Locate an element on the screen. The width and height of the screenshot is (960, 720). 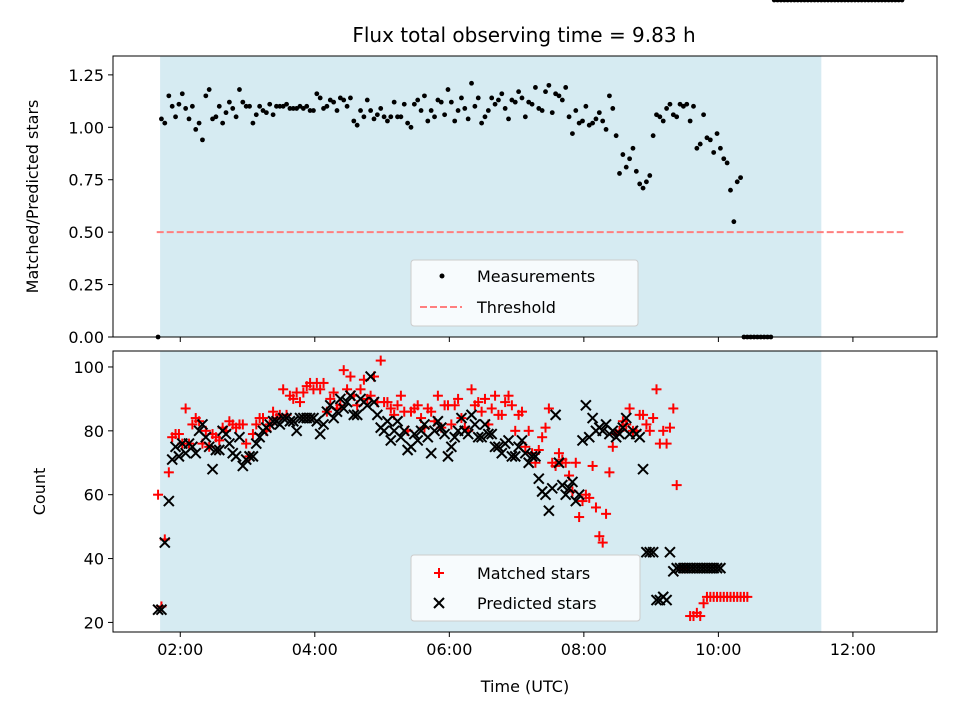
legend-matched-label: Matched stars is located at coordinates (533, 573).